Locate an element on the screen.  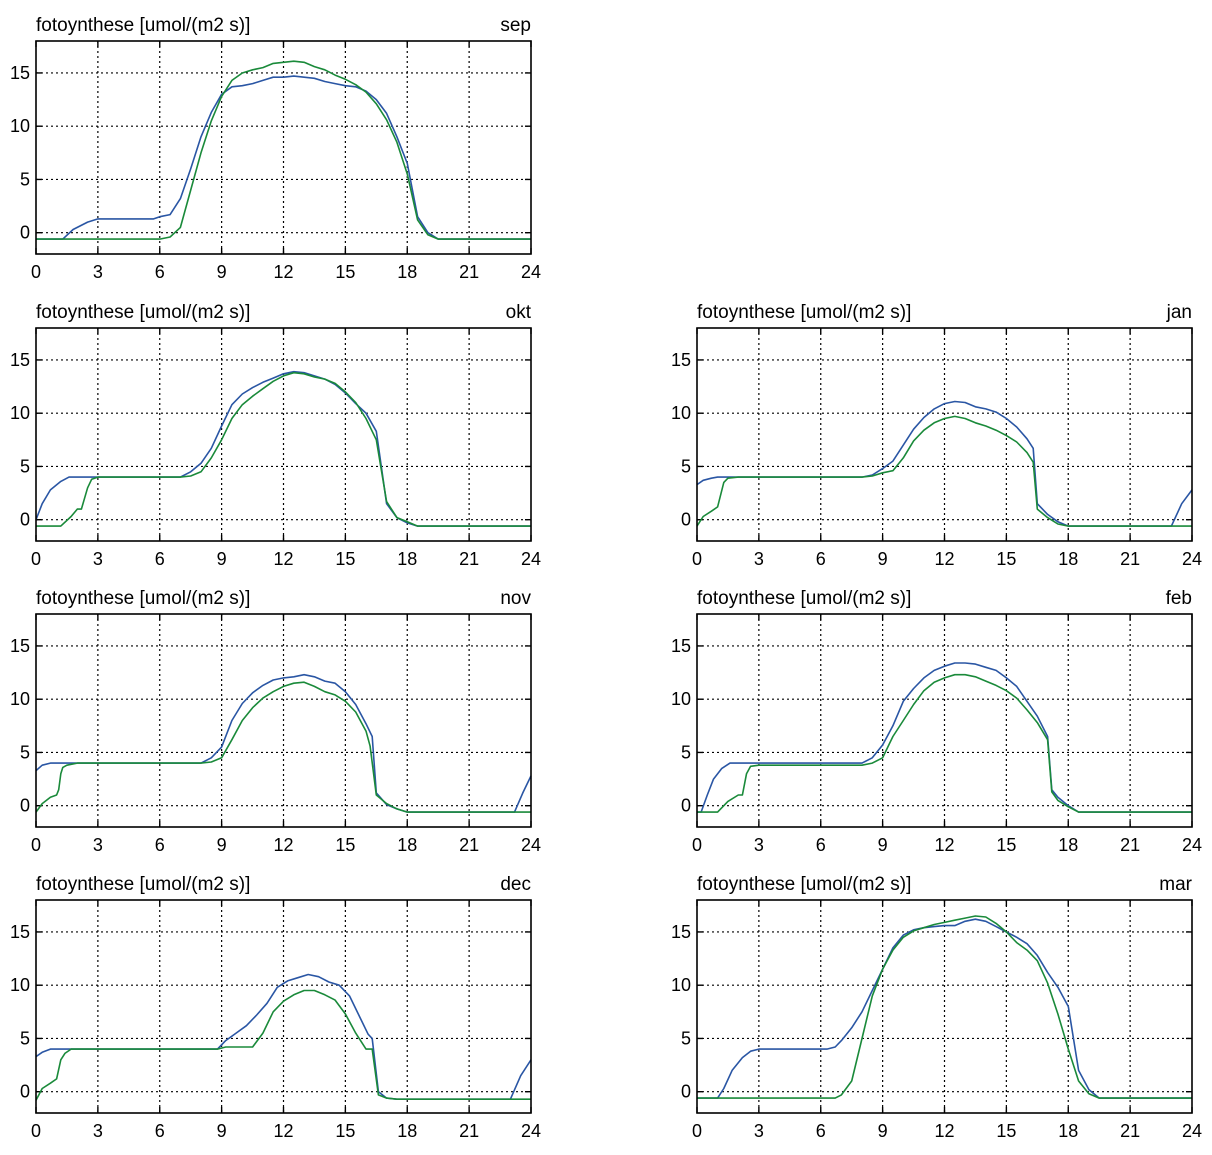
panel-month-label: dec is located at coordinates (515, 884).